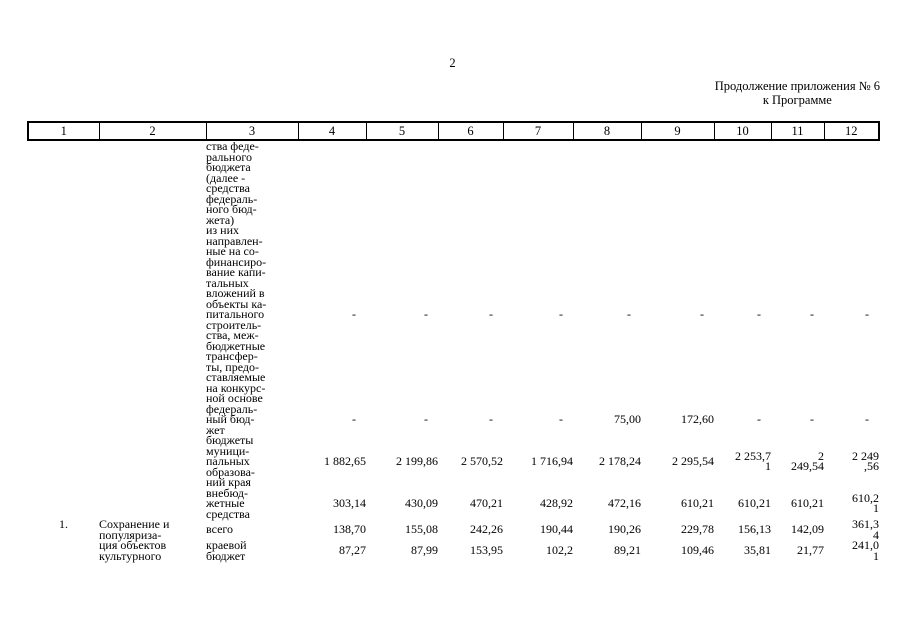  Describe the element at coordinates (742, 131) in the screenshot. I see `column-header-10: 10` at that location.